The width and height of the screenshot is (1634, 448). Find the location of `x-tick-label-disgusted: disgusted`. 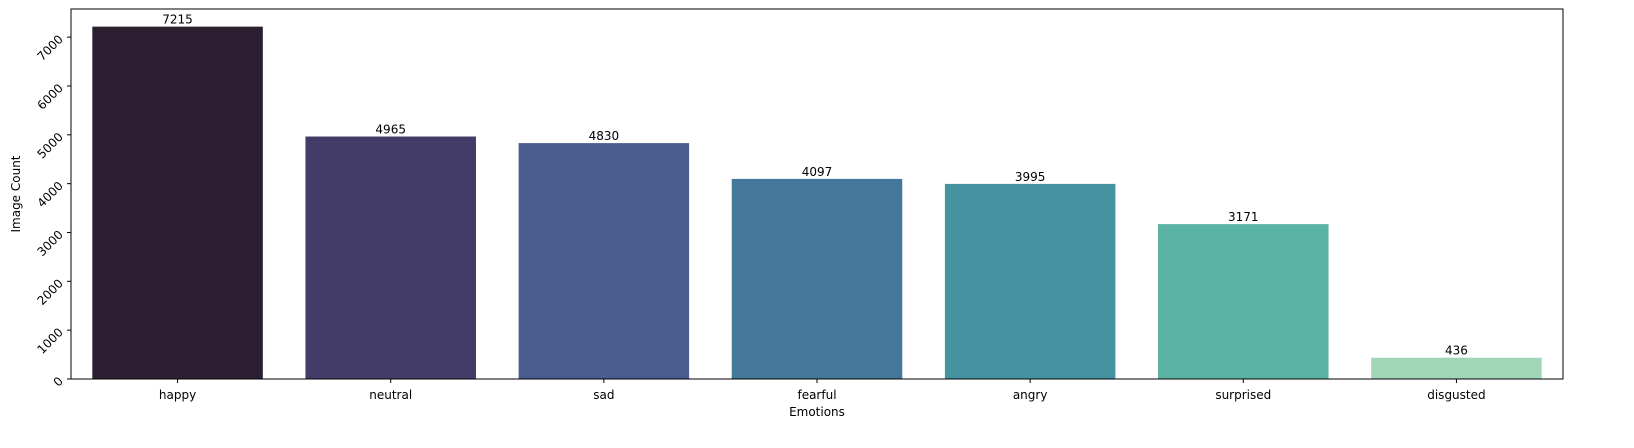

x-tick-label-disgusted: disgusted is located at coordinates (1456, 395).